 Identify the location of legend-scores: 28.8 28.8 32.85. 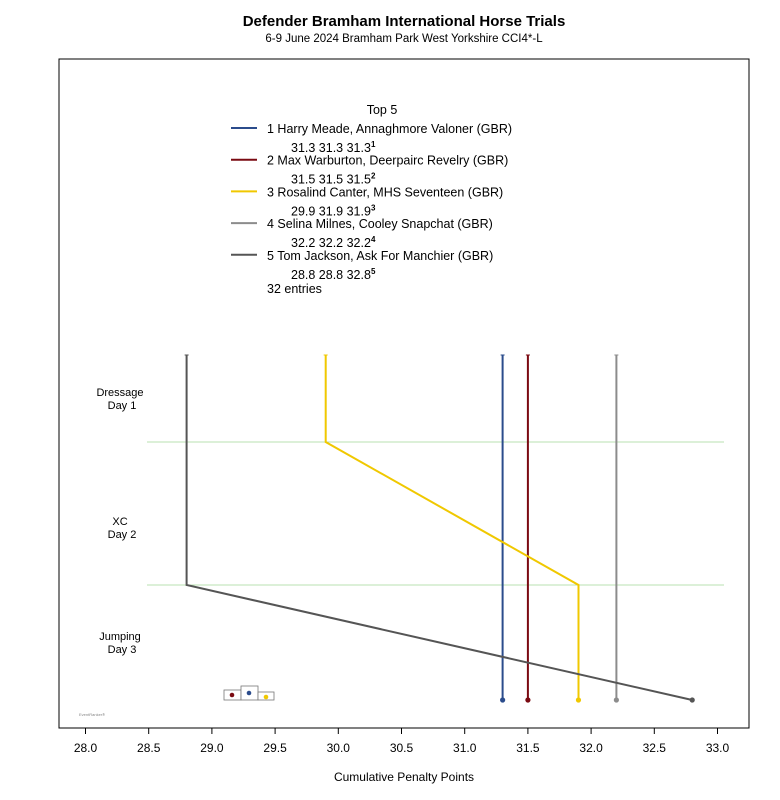
(333, 274).